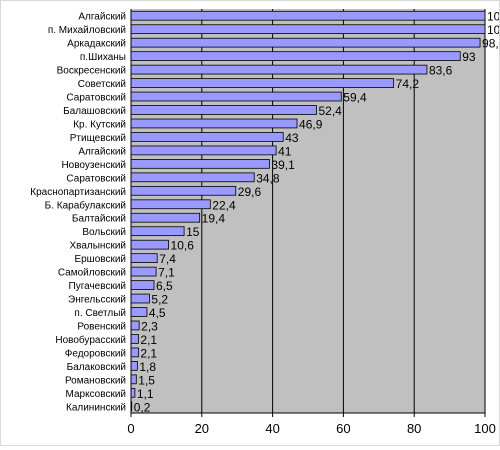 Image resolution: width=500 pixels, height=450 pixels. What do you see at coordinates (147, 367) in the screenshot?
I see `value-label: 1,8` at bounding box center [147, 367].